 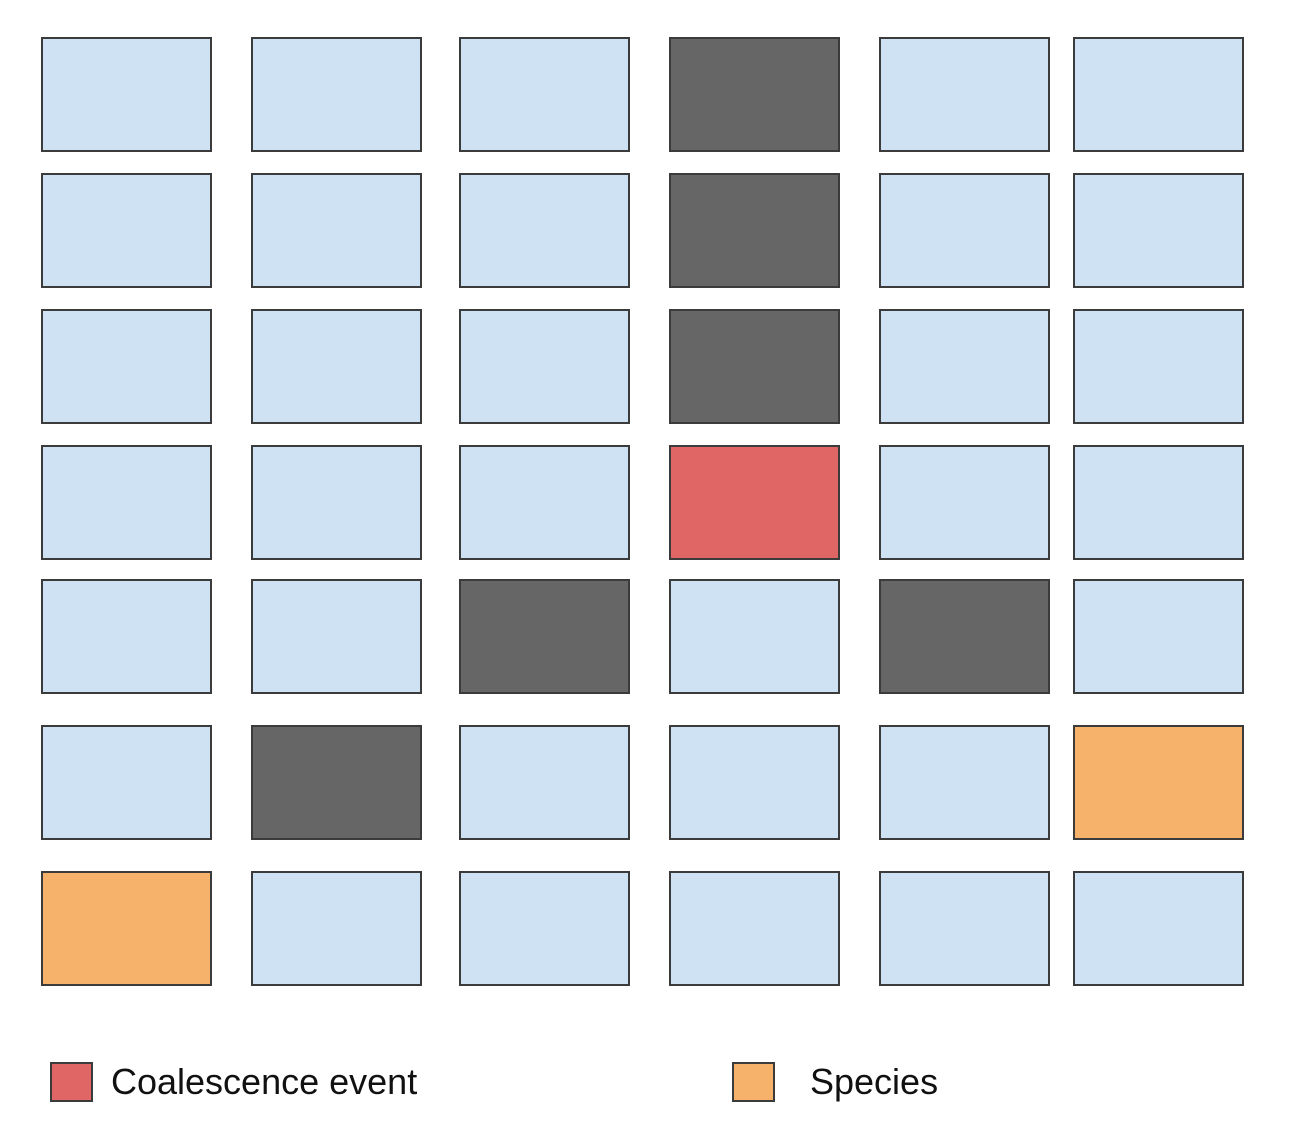 I want to click on species-swatch, so click(x=753, y=1082).